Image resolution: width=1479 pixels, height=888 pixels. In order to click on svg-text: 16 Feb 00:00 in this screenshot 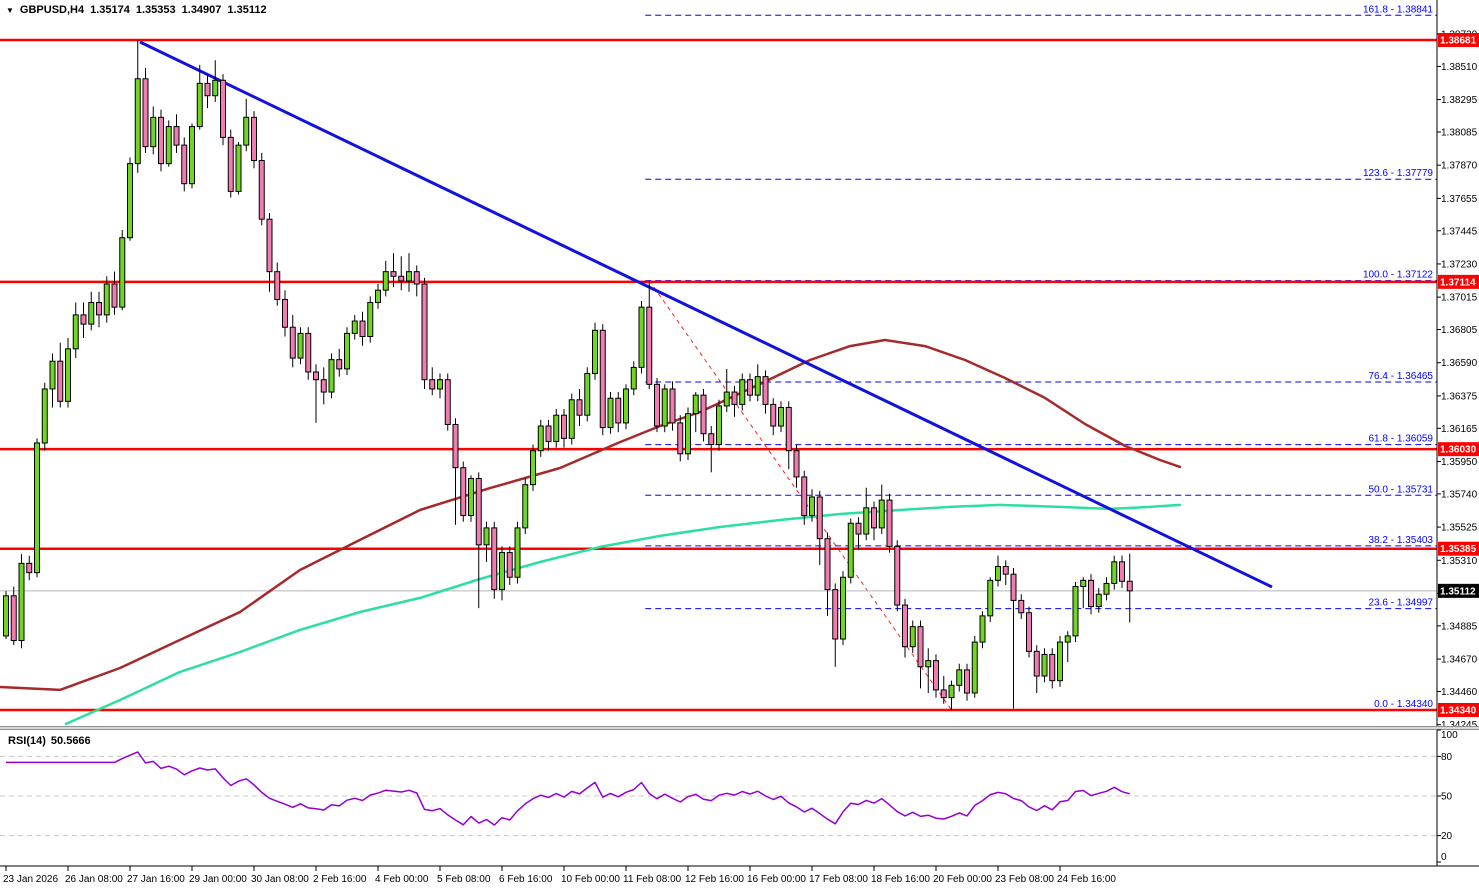, I will do `click(776, 879)`.